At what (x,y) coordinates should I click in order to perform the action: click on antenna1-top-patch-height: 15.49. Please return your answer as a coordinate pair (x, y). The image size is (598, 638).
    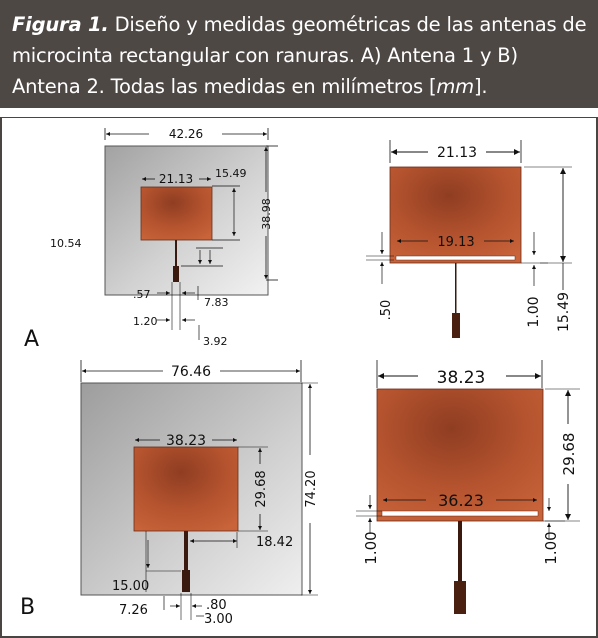
    Looking at the image, I should click on (564, 312).